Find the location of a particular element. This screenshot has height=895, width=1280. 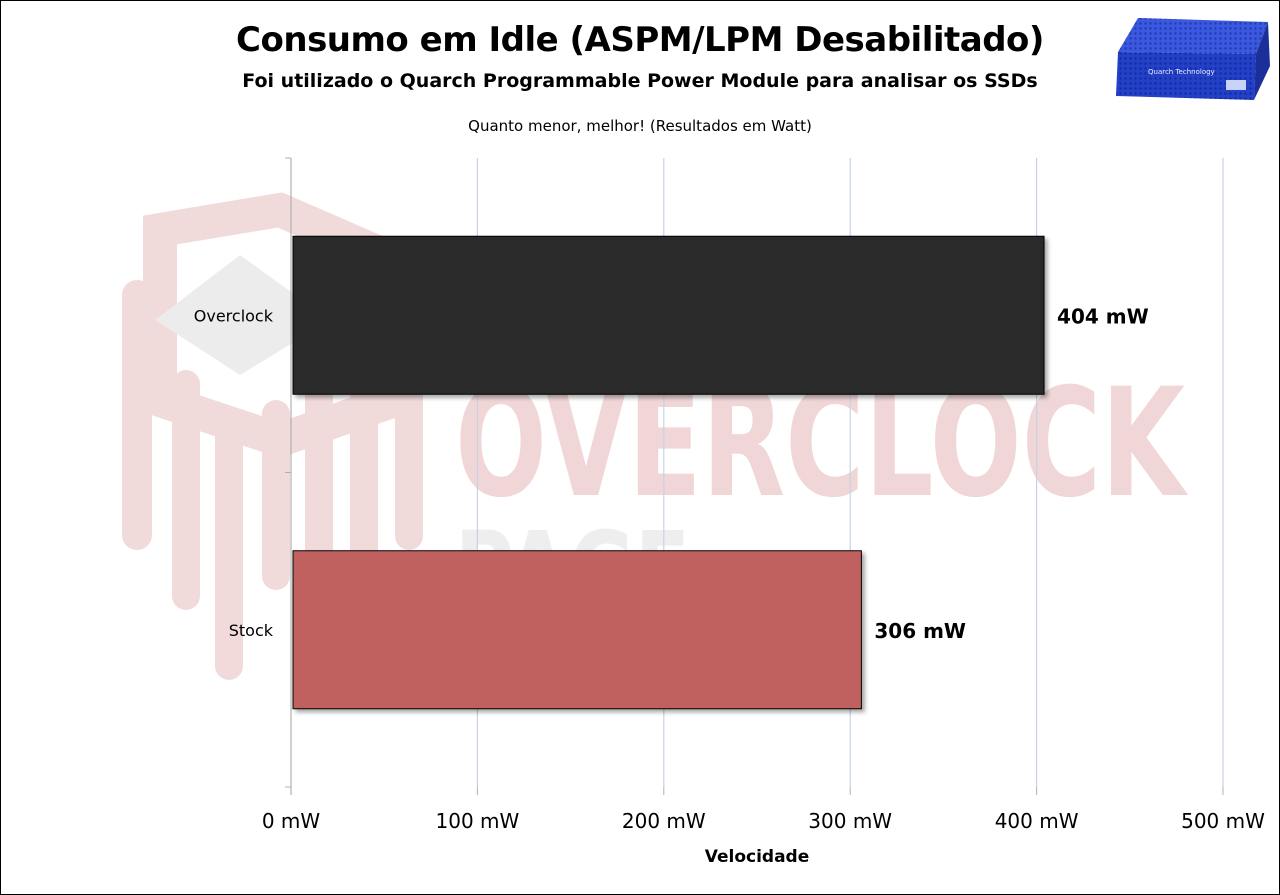

x-tick-label: 0 mW is located at coordinates (291, 821).